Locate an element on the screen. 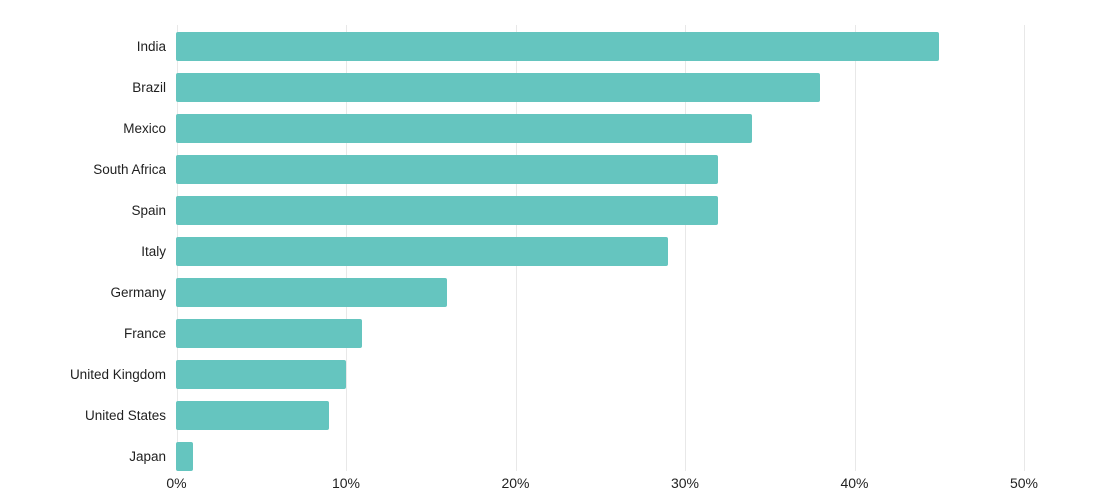 This screenshot has height=500, width=1103. bar-row: Brazil is located at coordinates (551, 87).